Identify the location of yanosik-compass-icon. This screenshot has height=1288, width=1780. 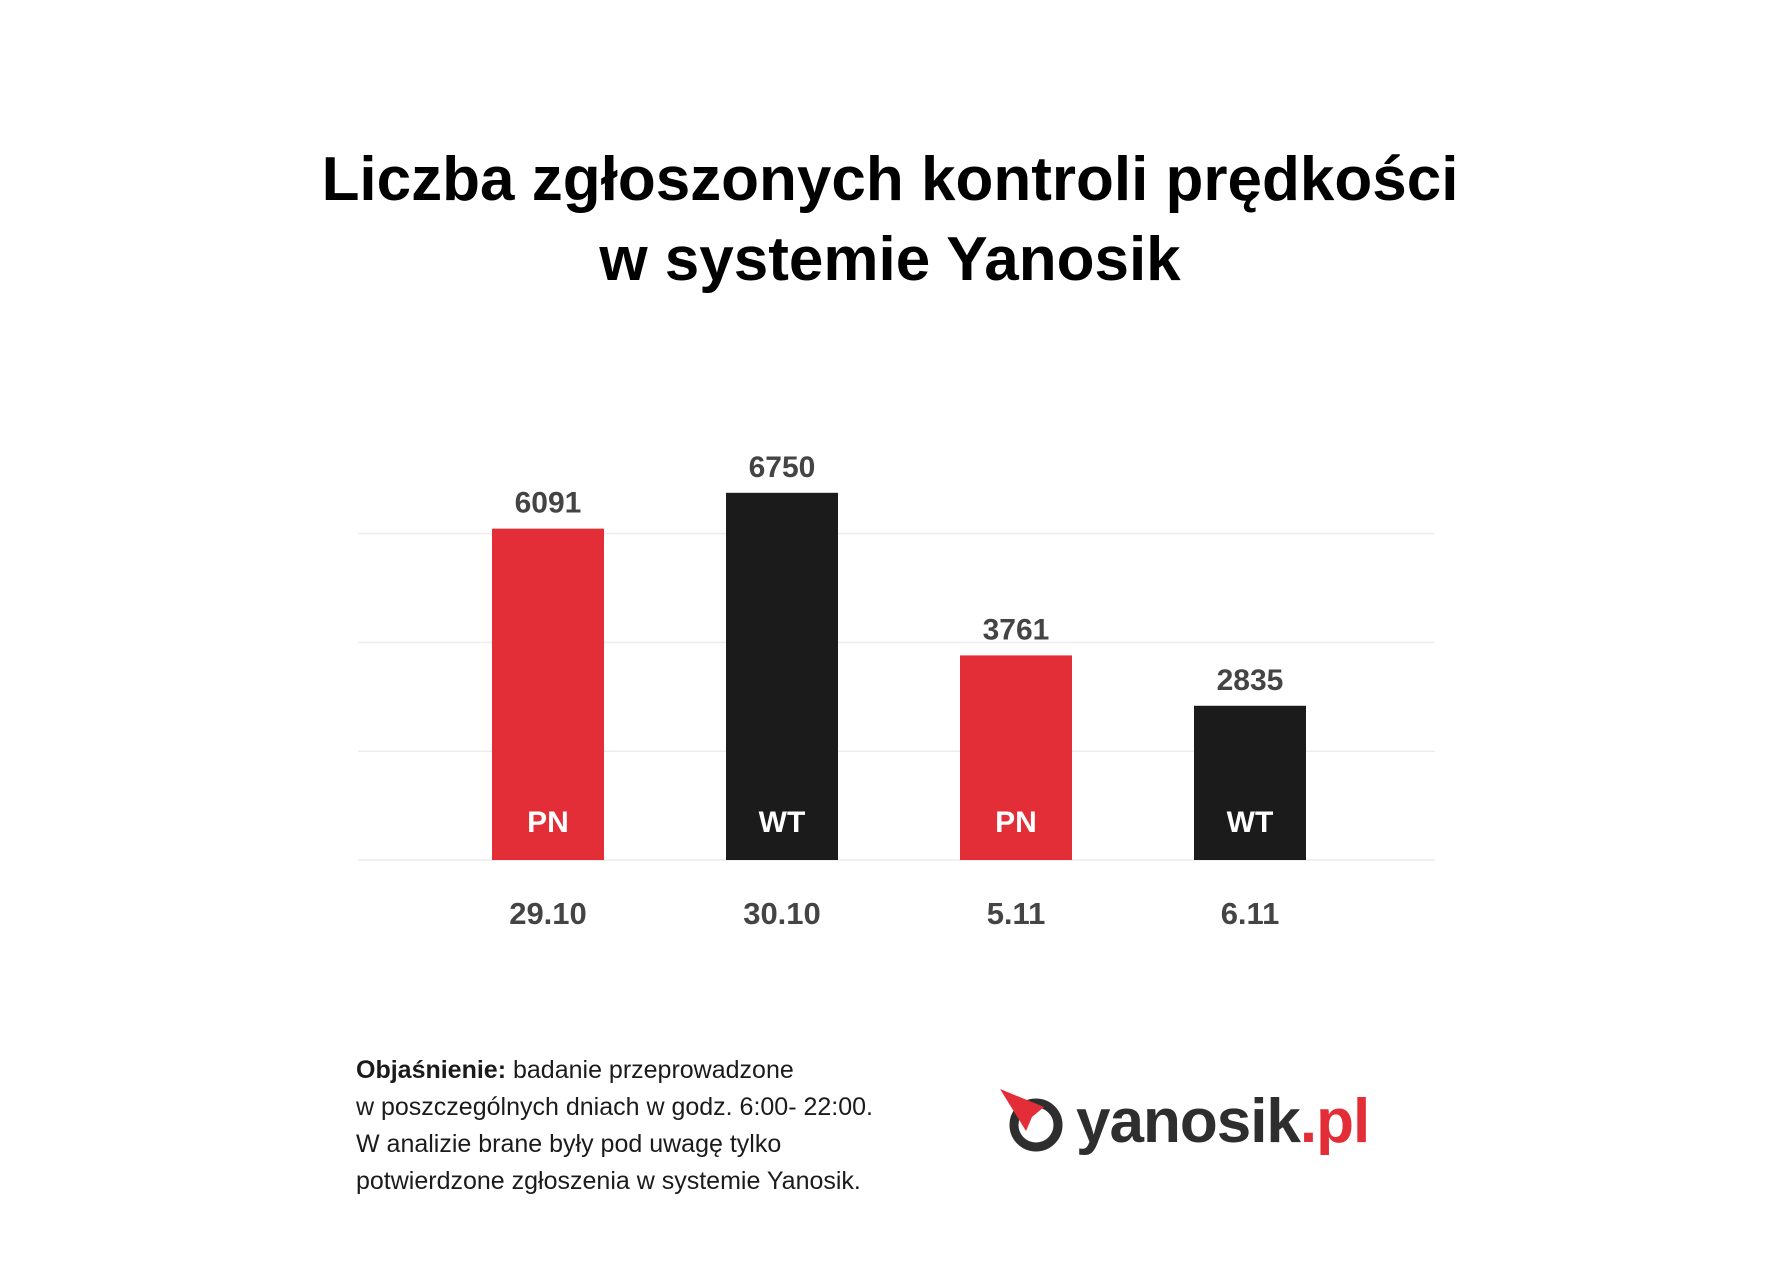
(1031, 1120).